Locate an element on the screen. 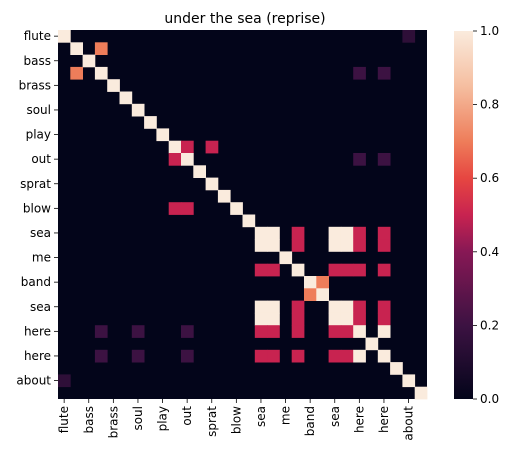 This screenshot has height=461, width=513. x-tick-label: bass is located at coordinates (89, 419).